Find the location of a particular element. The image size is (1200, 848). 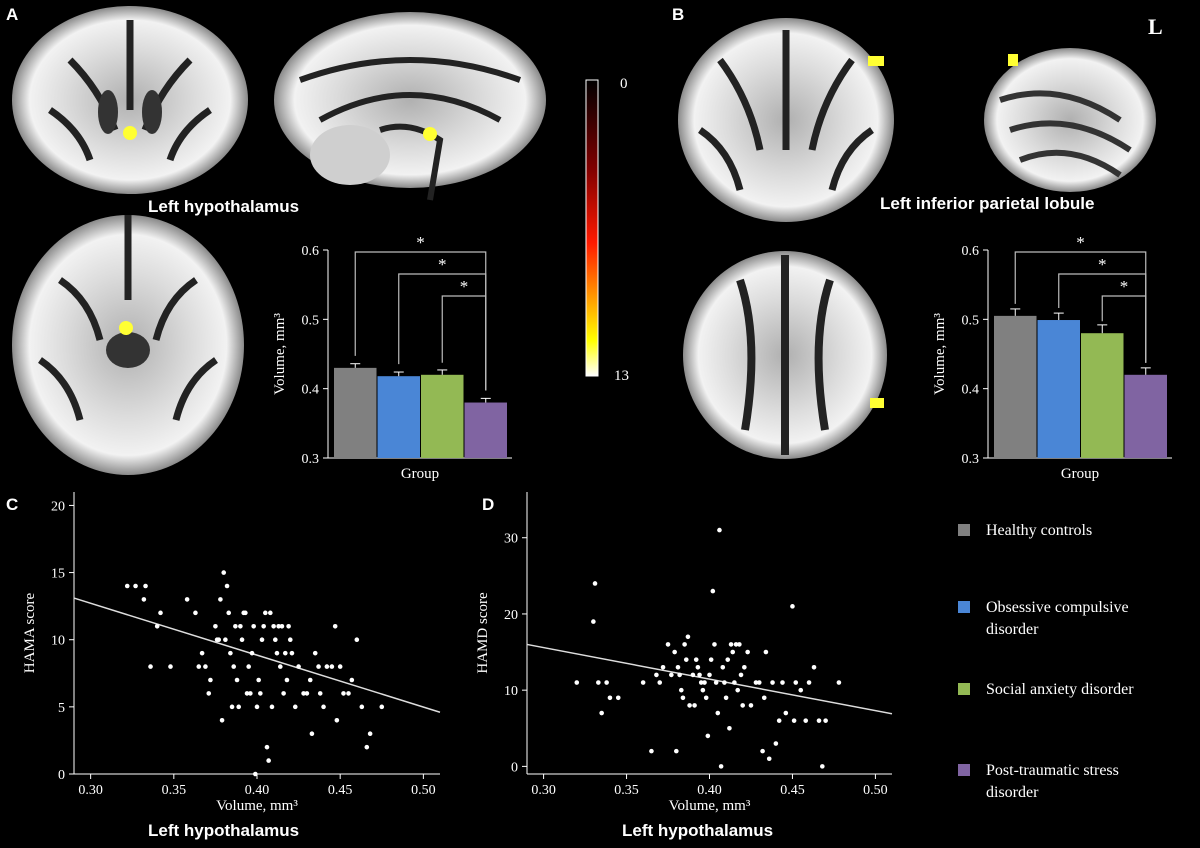

colorbar-max-label: 13 is located at coordinates (621, 376).